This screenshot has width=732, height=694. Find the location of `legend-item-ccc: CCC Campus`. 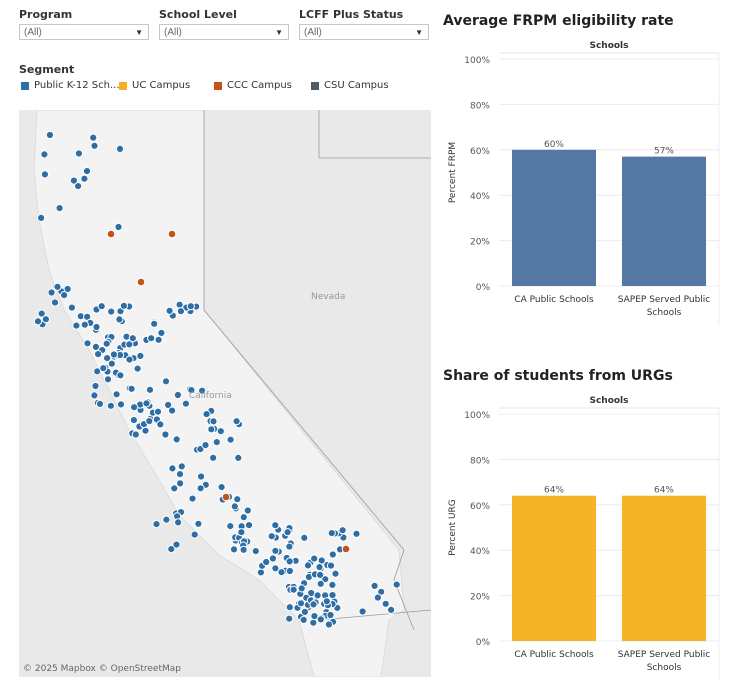

legend-item-ccc: CCC Campus is located at coordinates (253, 85).